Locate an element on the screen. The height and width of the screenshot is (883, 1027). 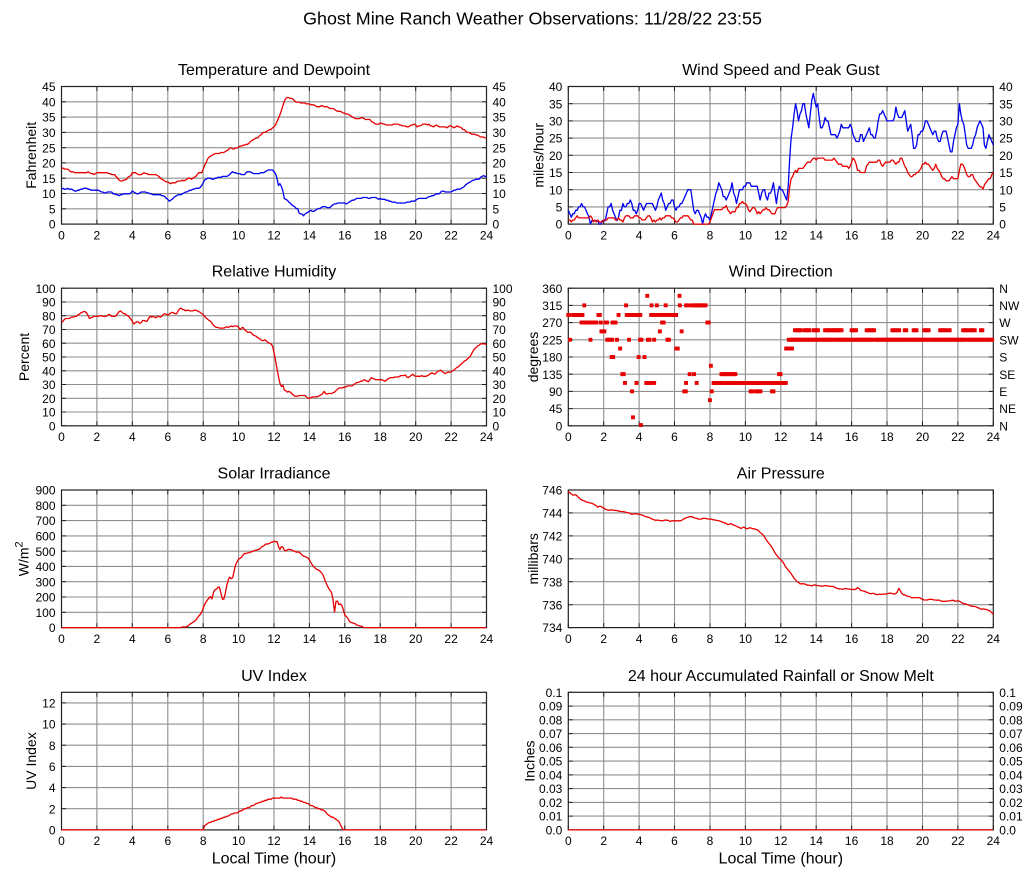
svg-text: 100 is located at coordinates (45, 613).